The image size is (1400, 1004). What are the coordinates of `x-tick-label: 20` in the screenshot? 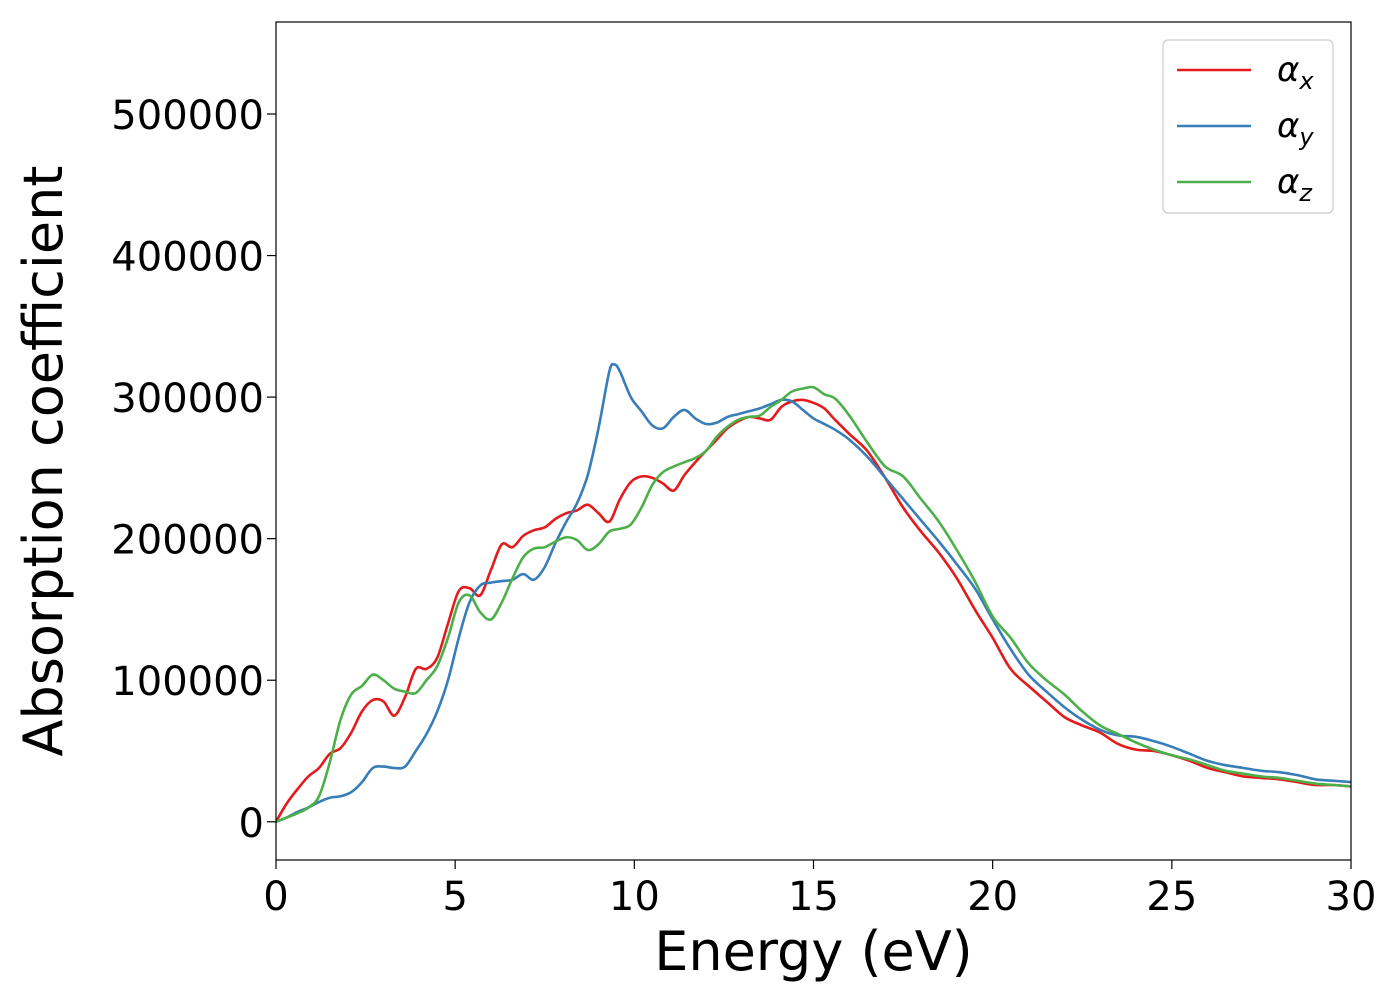 It's located at (992, 897).